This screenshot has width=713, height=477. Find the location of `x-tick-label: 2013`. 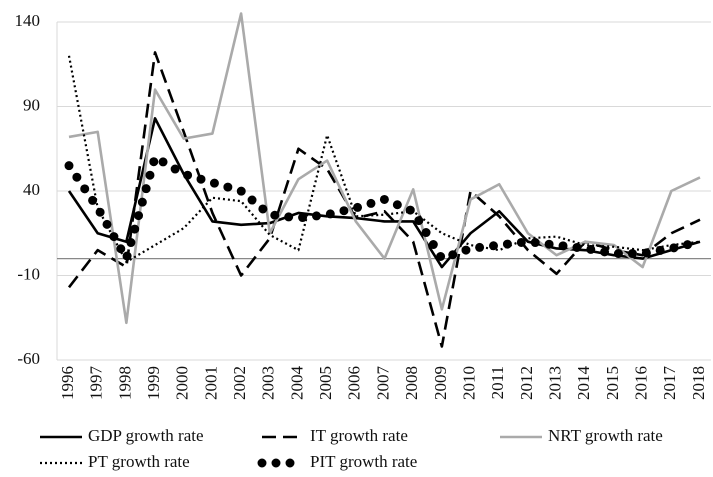

x-tick-label: 2013 is located at coordinates (554, 383).